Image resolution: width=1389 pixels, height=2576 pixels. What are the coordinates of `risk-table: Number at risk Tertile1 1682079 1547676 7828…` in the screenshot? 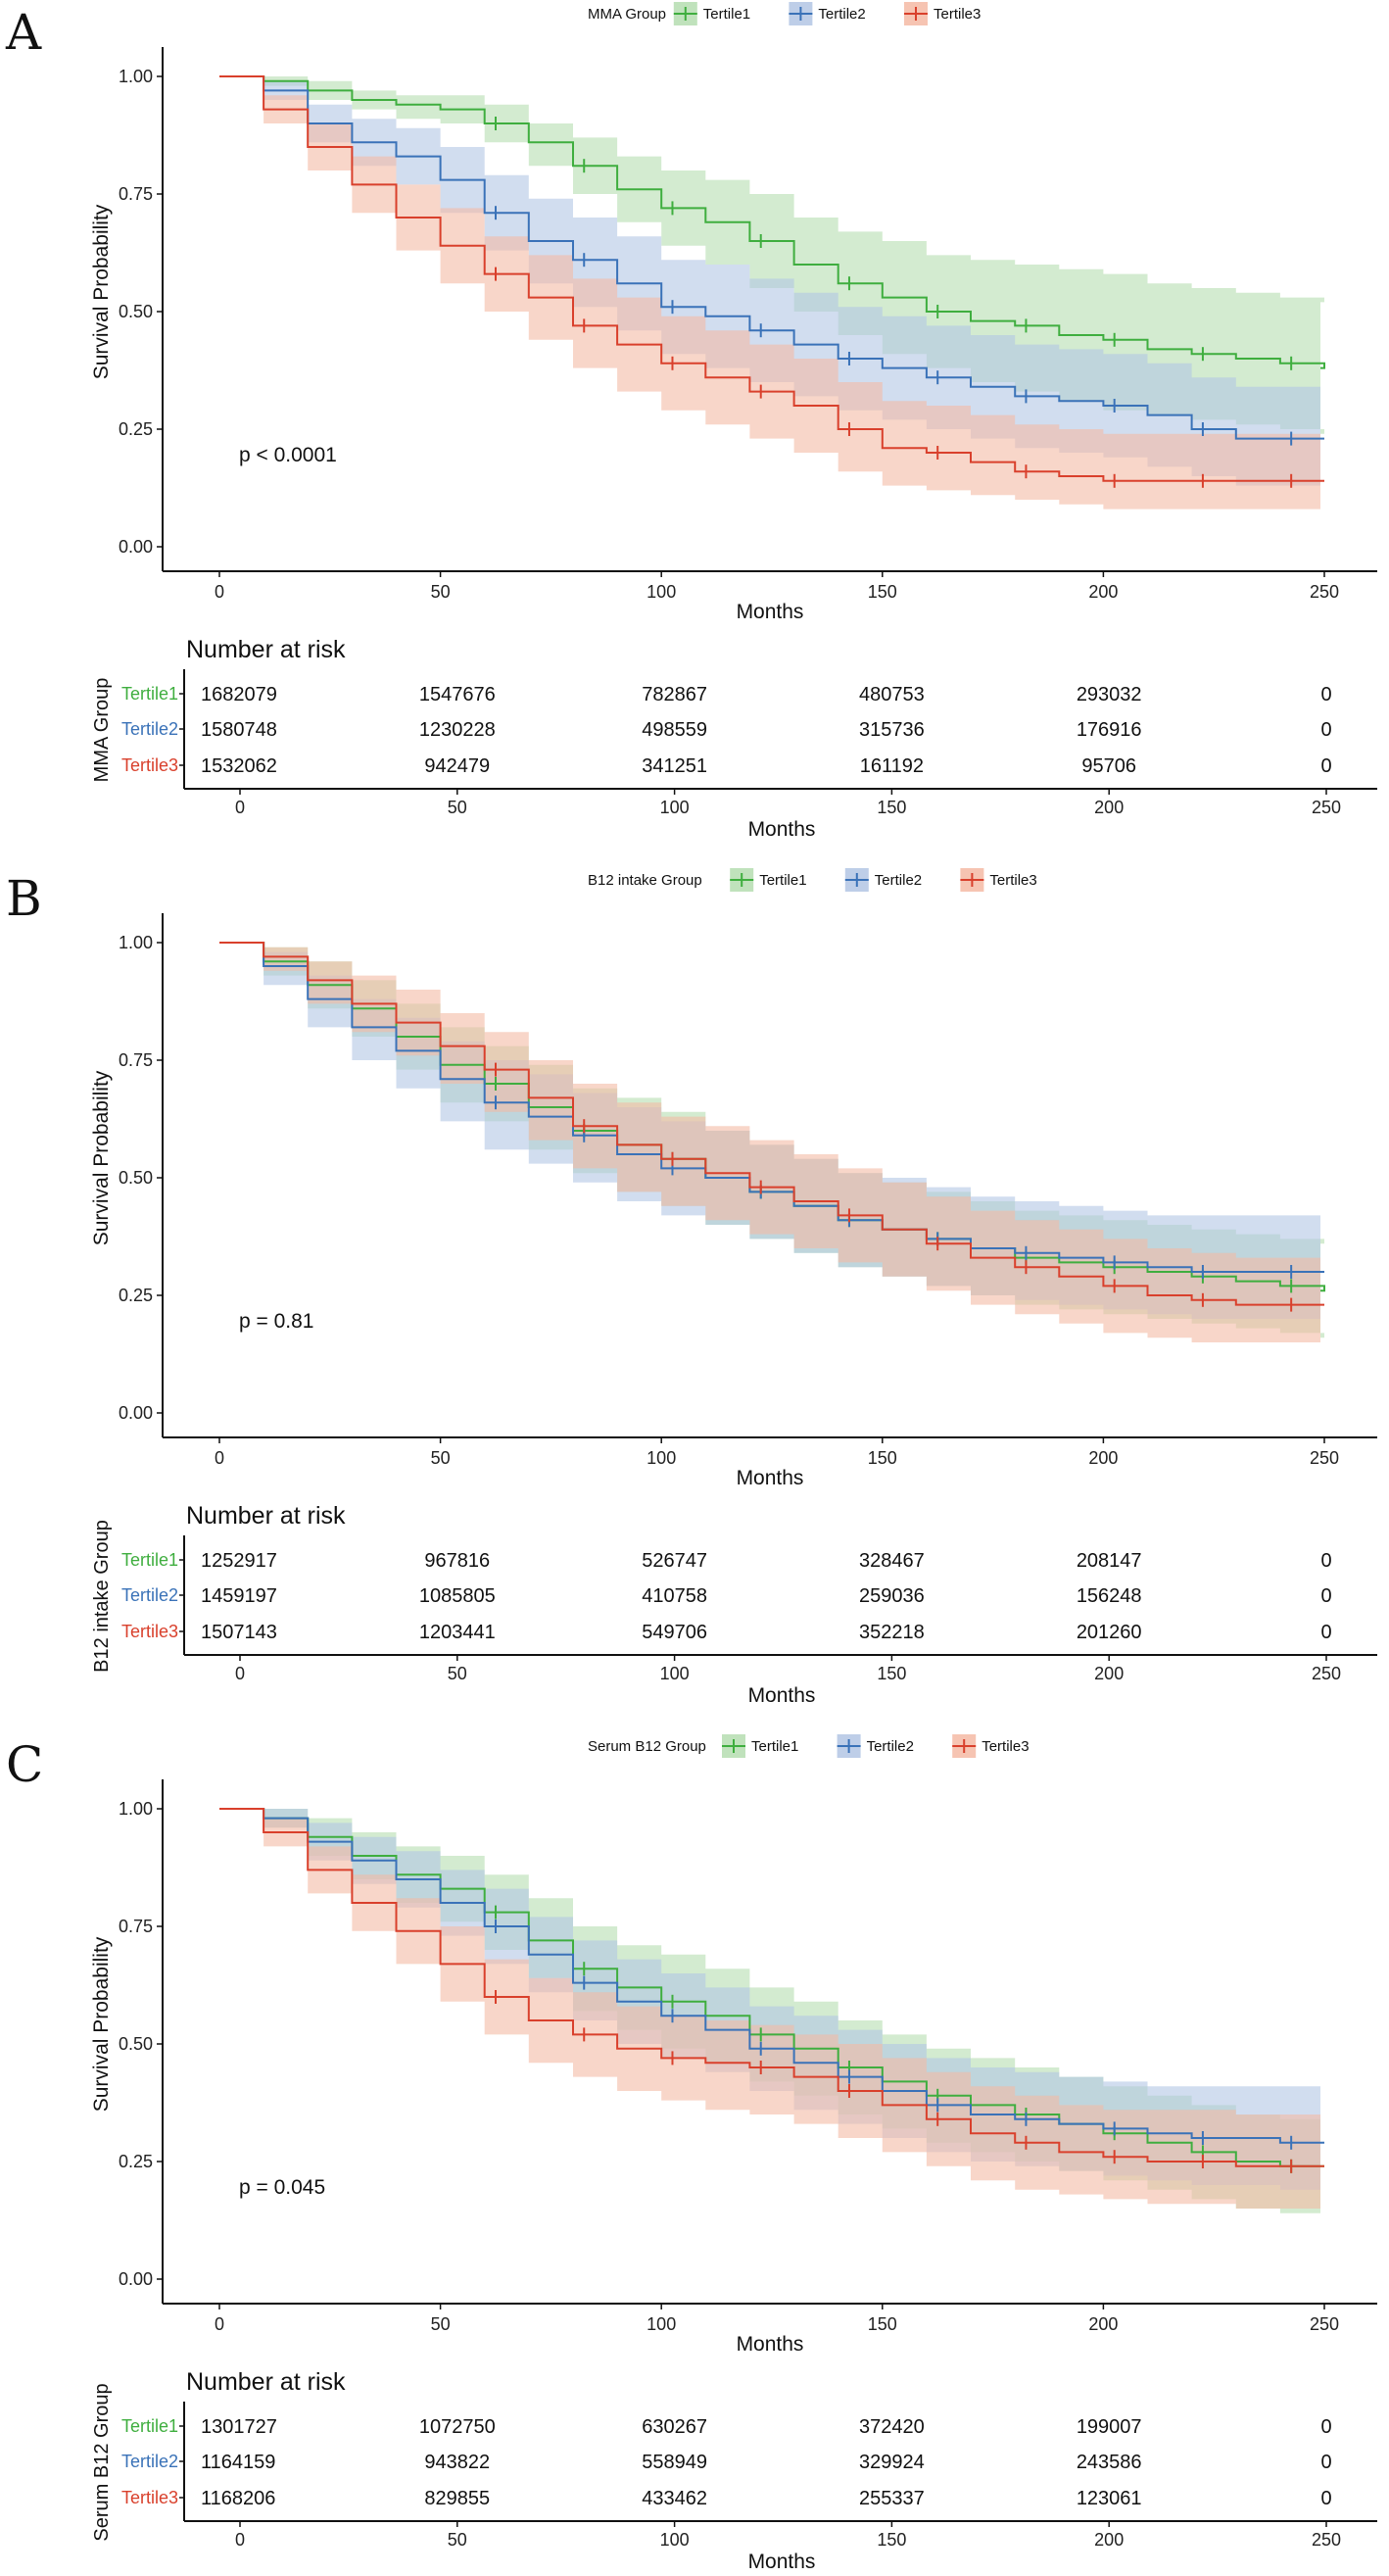 It's located at (734, 738).